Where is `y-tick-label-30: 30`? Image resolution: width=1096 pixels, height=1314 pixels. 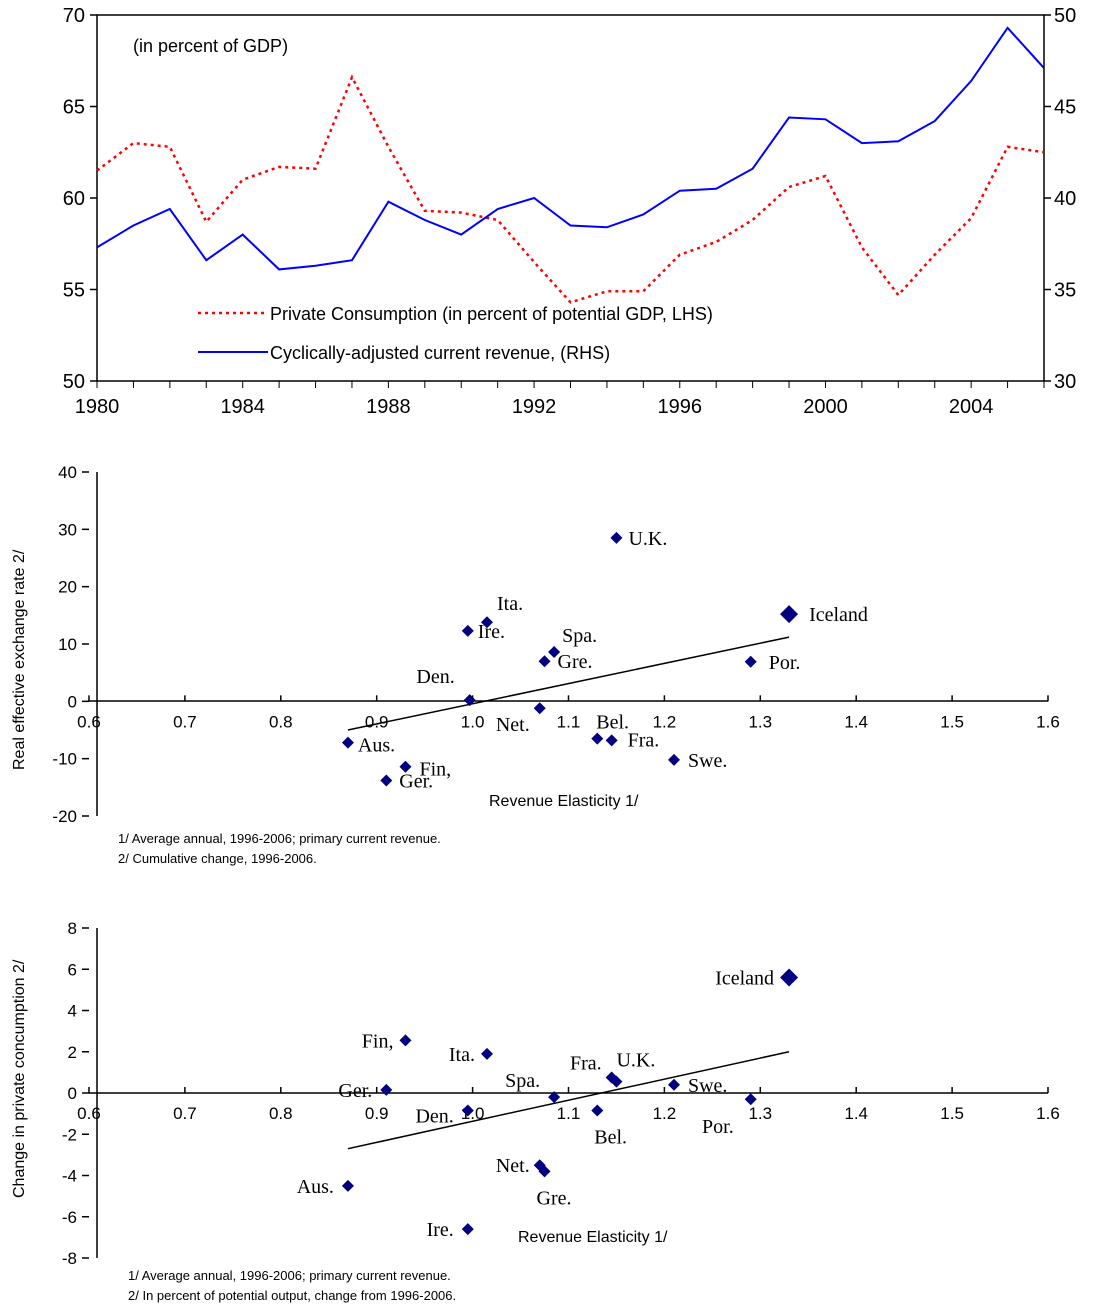
y-tick-label-30: 30 is located at coordinates (67, 529).